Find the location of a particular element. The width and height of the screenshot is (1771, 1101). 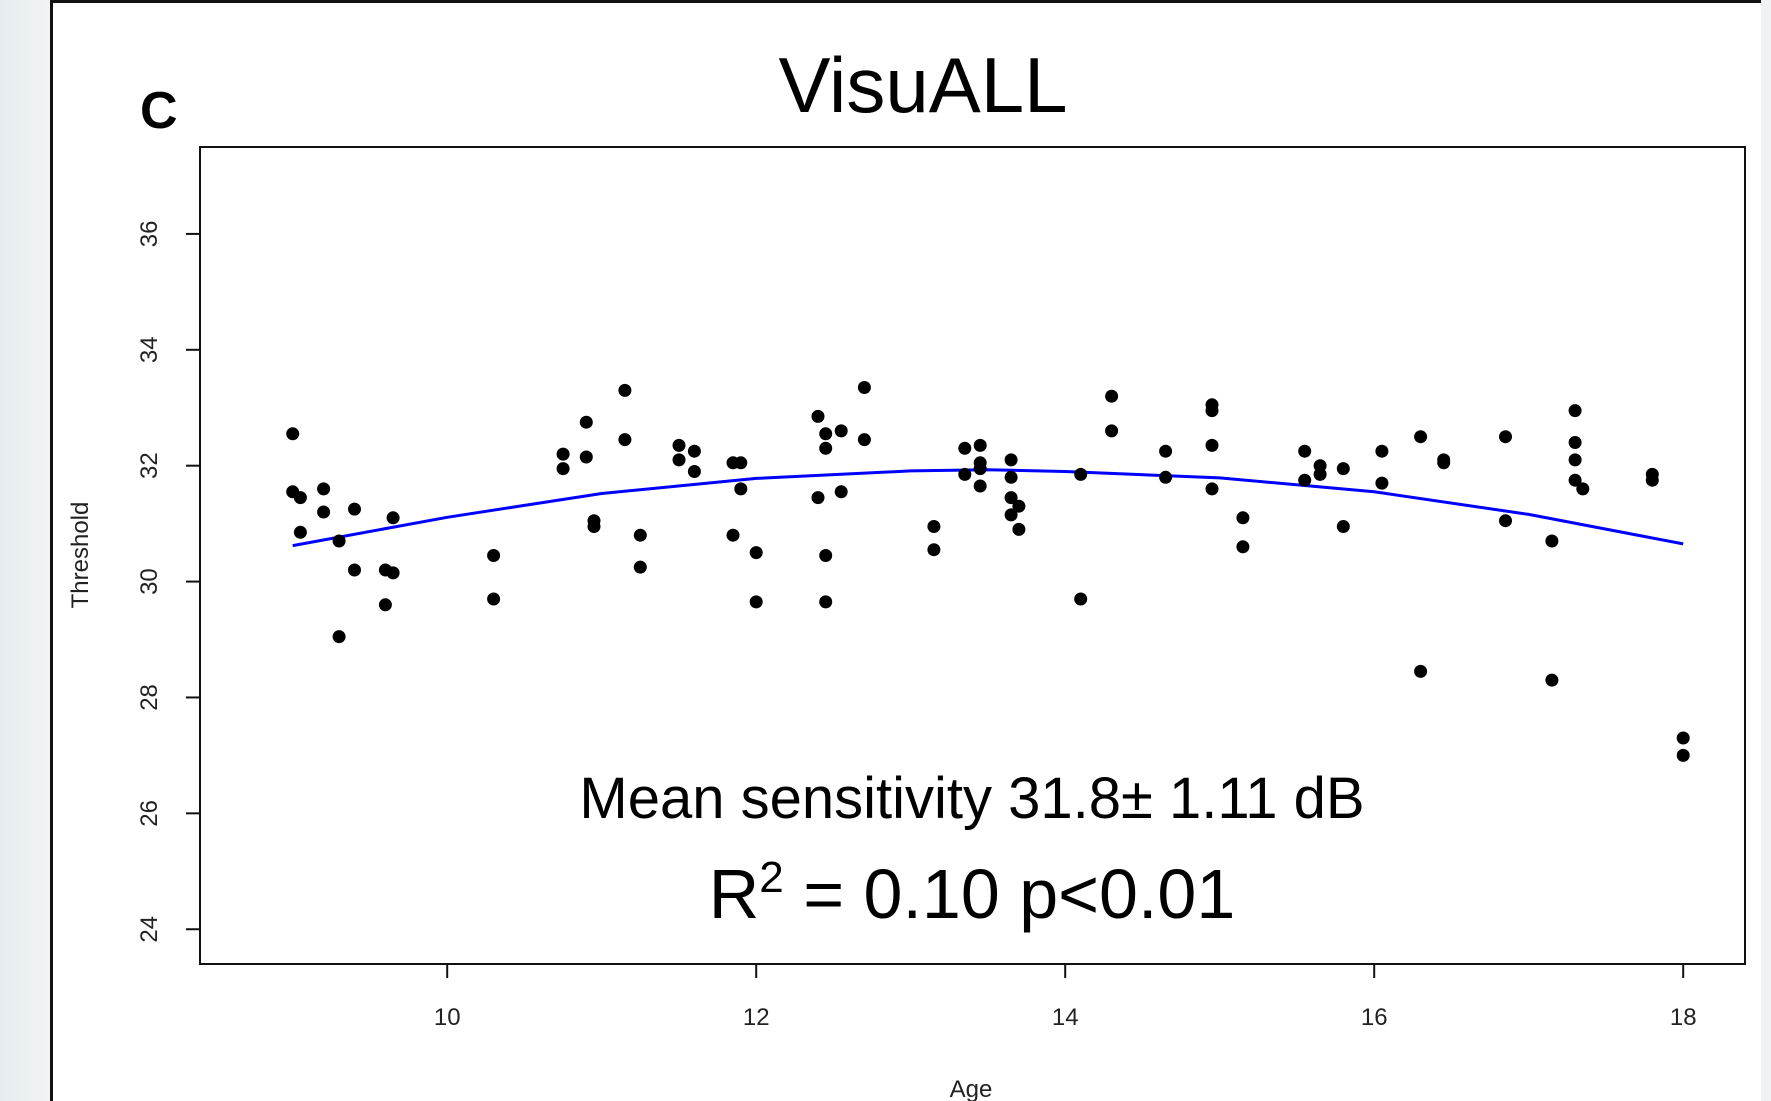

x-axis-title: Age is located at coordinates (971, 1088).